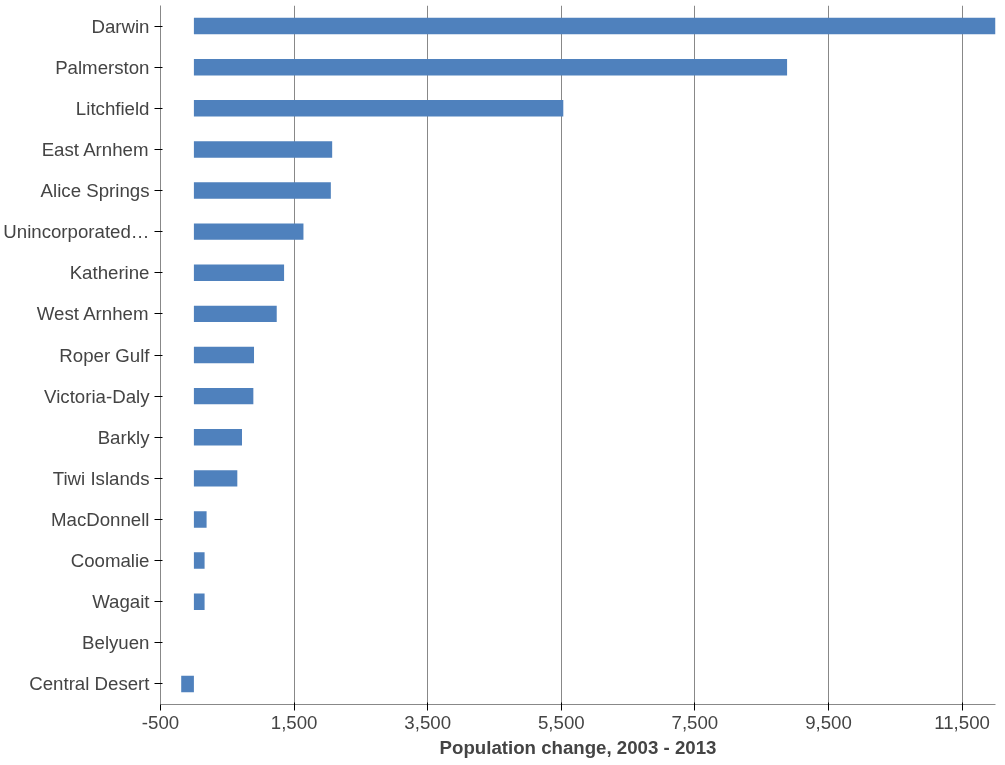 The width and height of the screenshot is (1005, 765). Describe the element at coordinates (294, 722) in the screenshot. I see `x-tick-label: 1,500` at that location.